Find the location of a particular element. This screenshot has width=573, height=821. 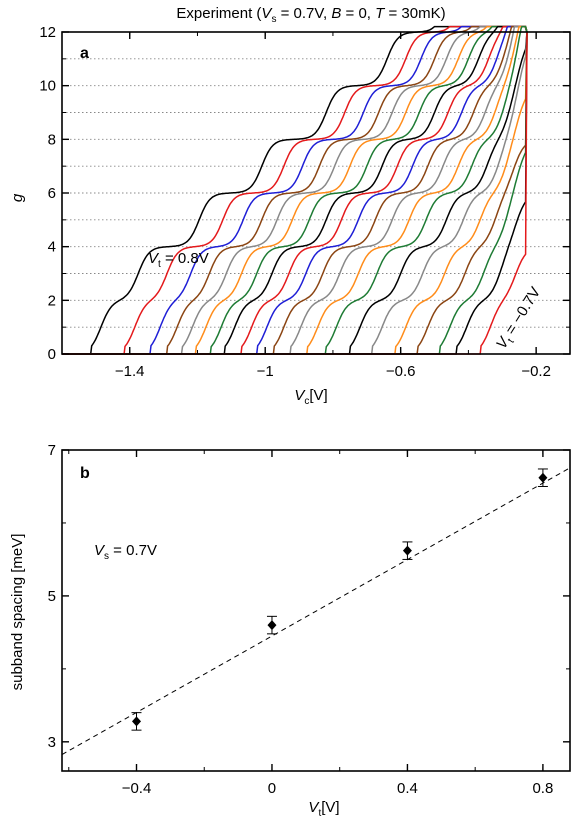

chart-b-ylabel: subband spacing [meV] is located at coordinates (17, 612).